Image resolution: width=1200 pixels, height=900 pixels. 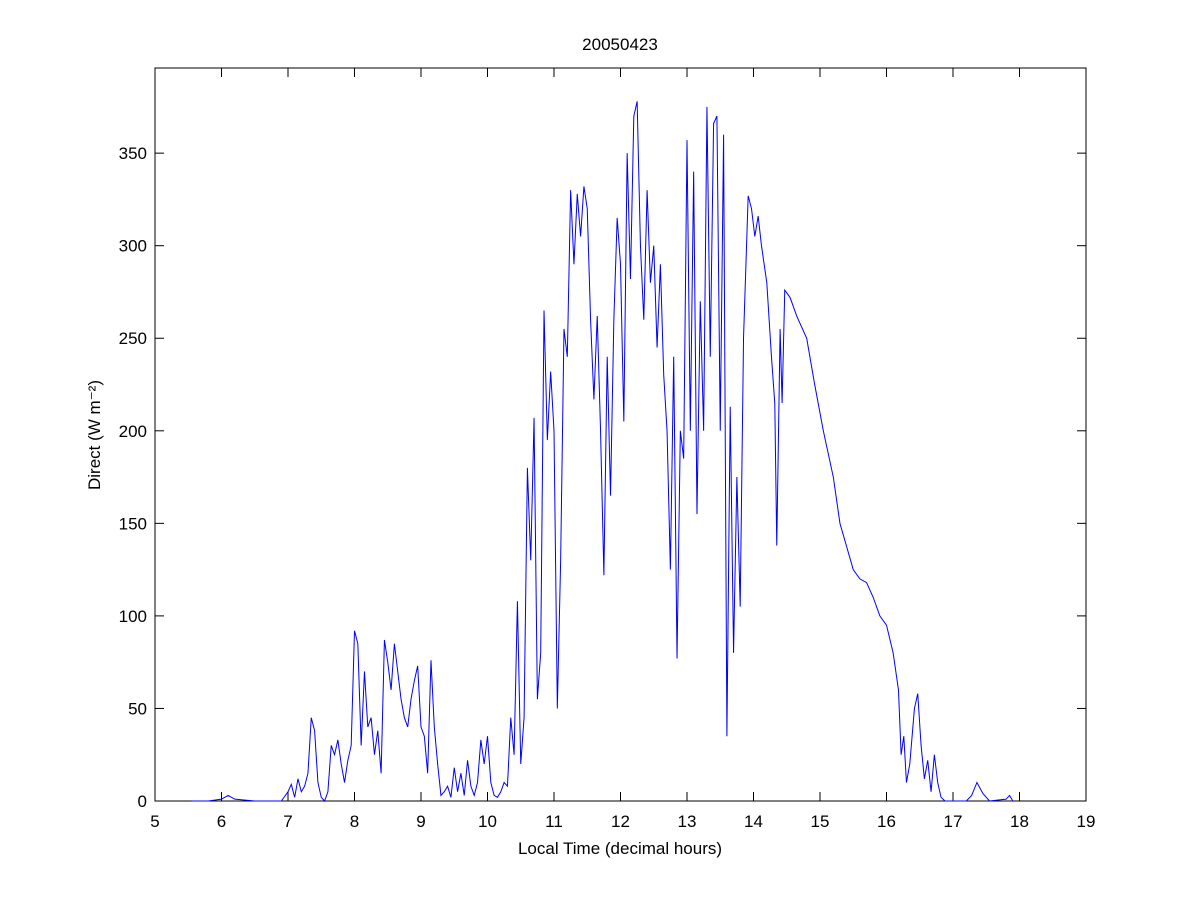 I want to click on x-tick-label: 19, so click(x=1086, y=821).